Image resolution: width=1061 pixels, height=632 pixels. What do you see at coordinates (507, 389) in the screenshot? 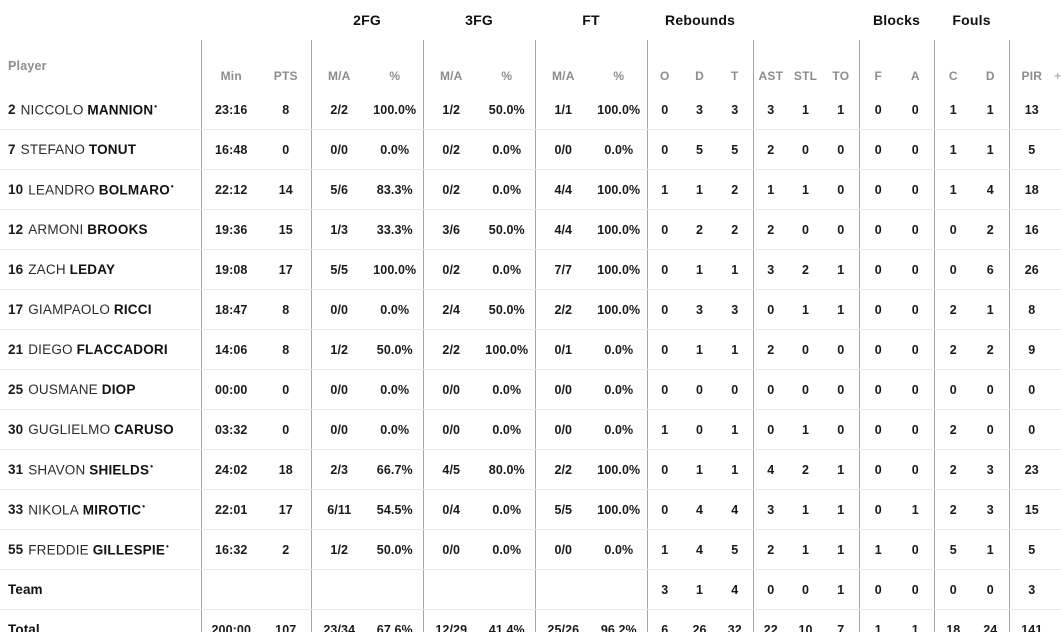
I see `cell-fg3-pct: 0.0%` at bounding box center [507, 389].